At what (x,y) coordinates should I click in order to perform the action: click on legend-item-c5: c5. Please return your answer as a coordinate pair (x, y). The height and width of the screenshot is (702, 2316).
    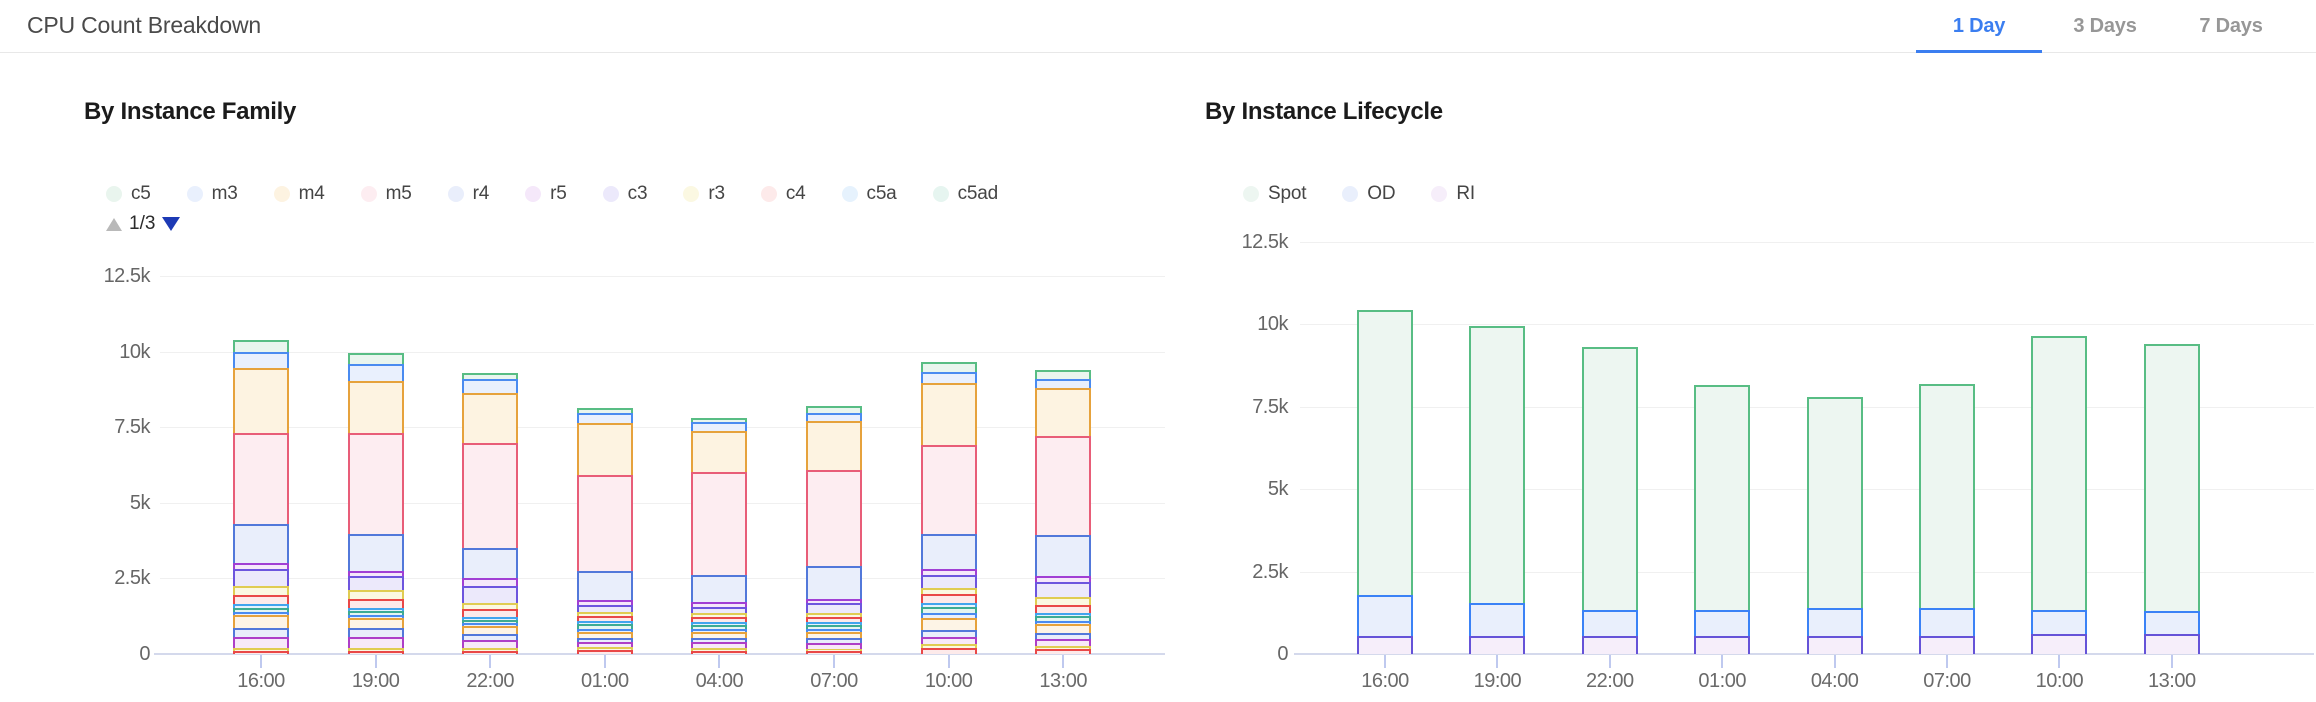
    Looking at the image, I should click on (128, 194).